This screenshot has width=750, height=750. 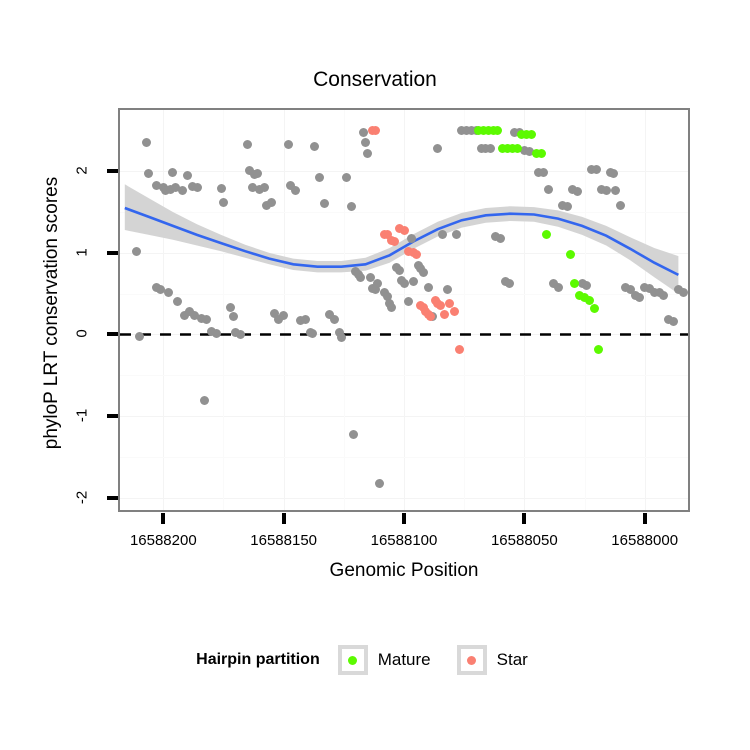 I want to click on legend-key-box, so click(x=471, y=660).